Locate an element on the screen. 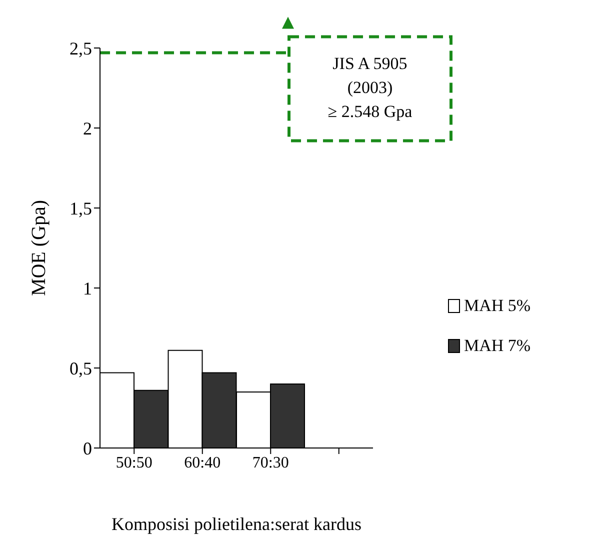 This screenshot has width=601, height=559. legend-label: MAH 7% is located at coordinates (497, 346).